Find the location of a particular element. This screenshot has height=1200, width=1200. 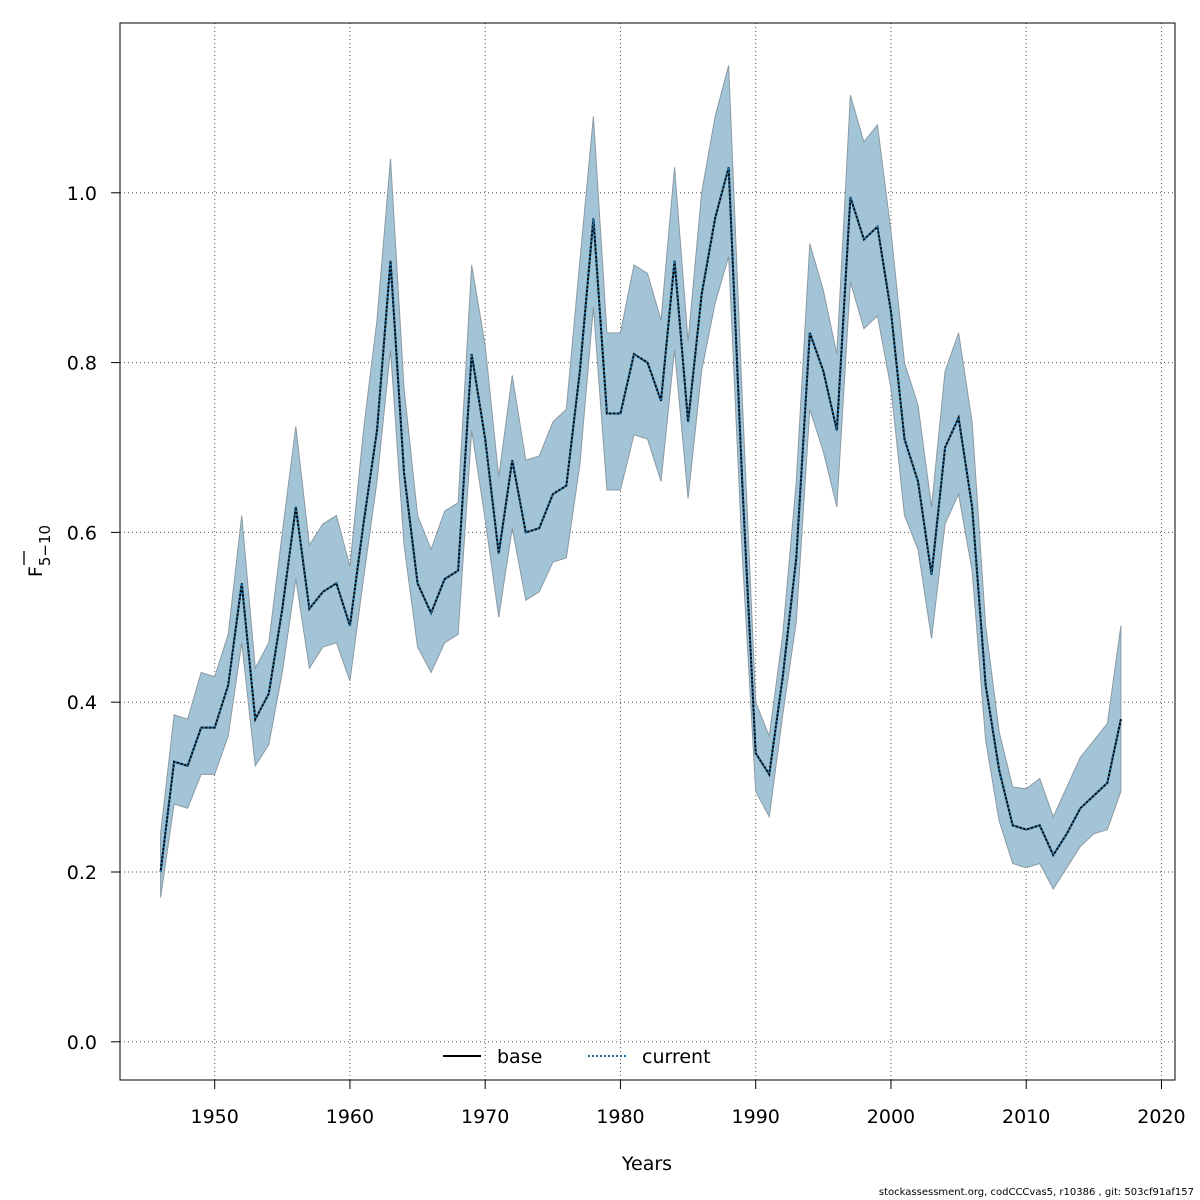

y-tick-label-1: 0.2 is located at coordinates (82, 873).